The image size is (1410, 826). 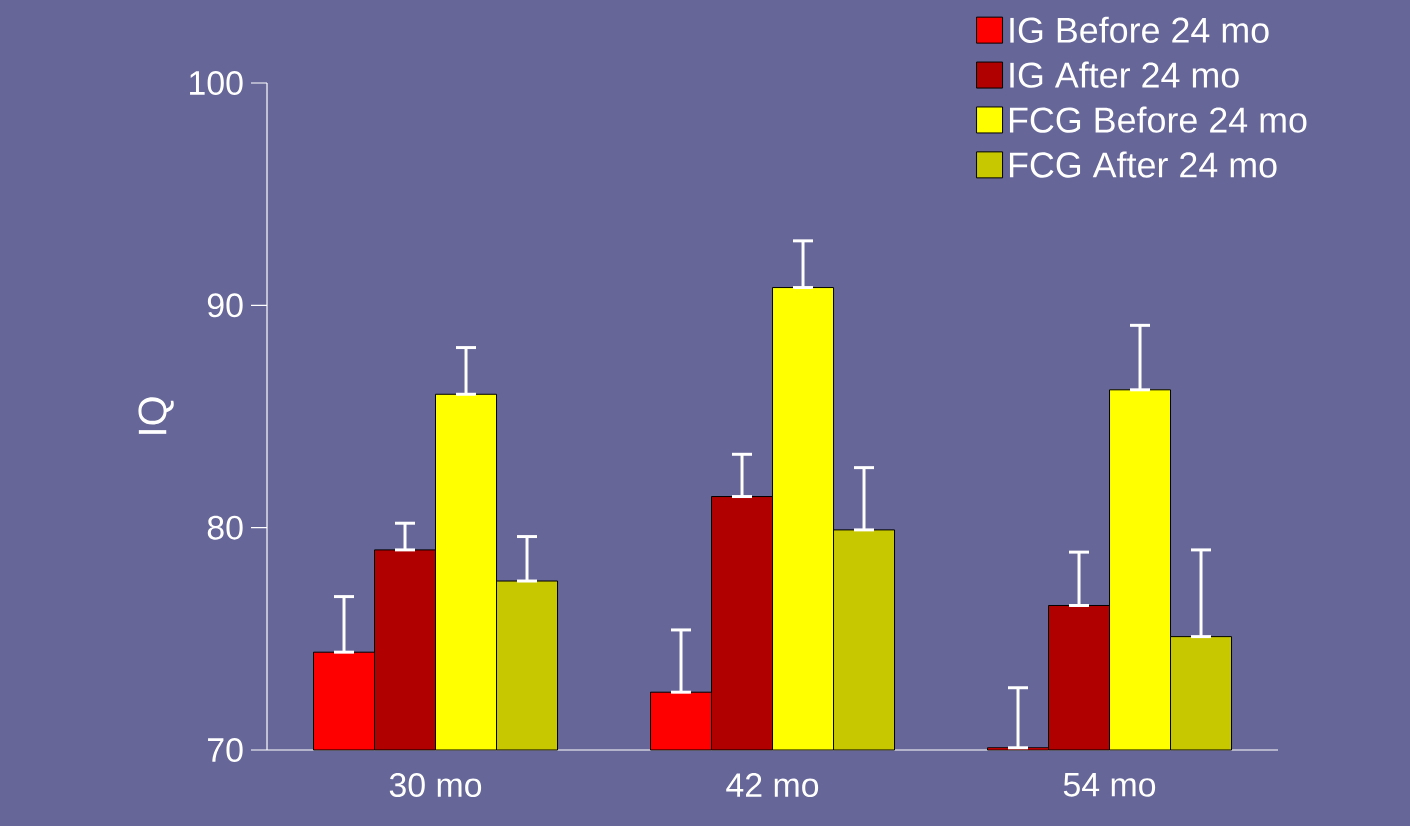 What do you see at coordinates (1139, 29) in the screenshot?
I see `legend-label: IG Before 24 mo` at bounding box center [1139, 29].